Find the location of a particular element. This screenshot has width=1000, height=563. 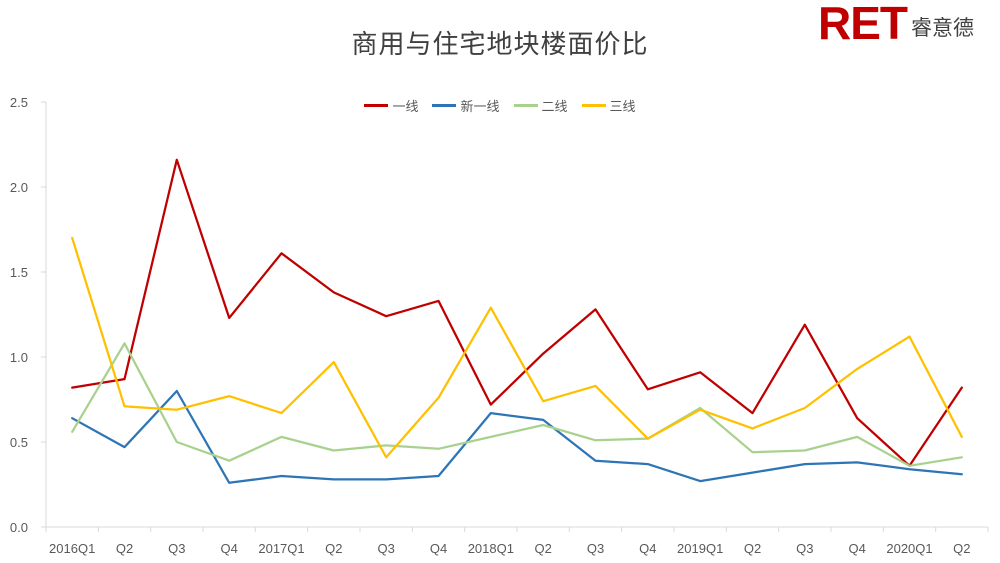

x-tick-label: 2016Q1 is located at coordinates (72, 548).